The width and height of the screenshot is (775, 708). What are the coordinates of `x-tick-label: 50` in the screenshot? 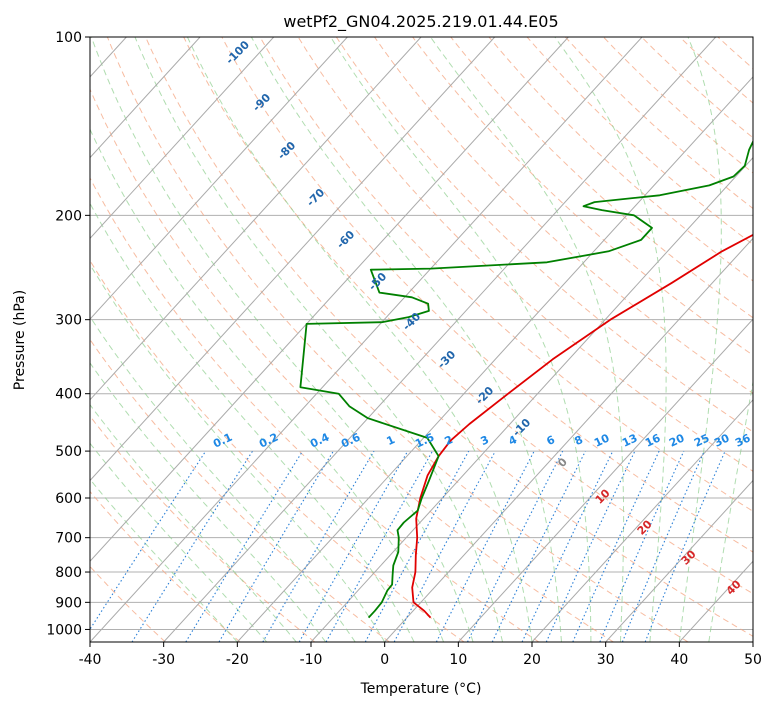 It's located at (753, 660).